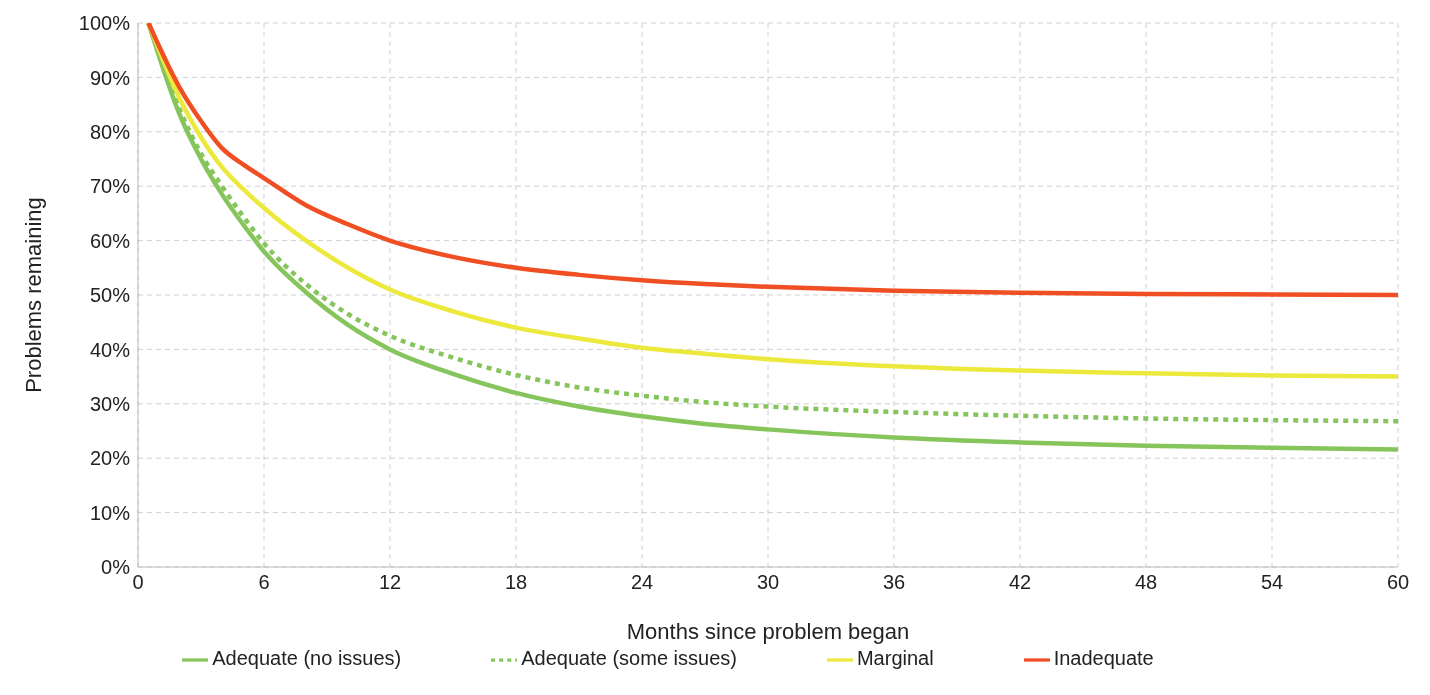  I want to click on x-tick-label: 30, so click(768, 582).